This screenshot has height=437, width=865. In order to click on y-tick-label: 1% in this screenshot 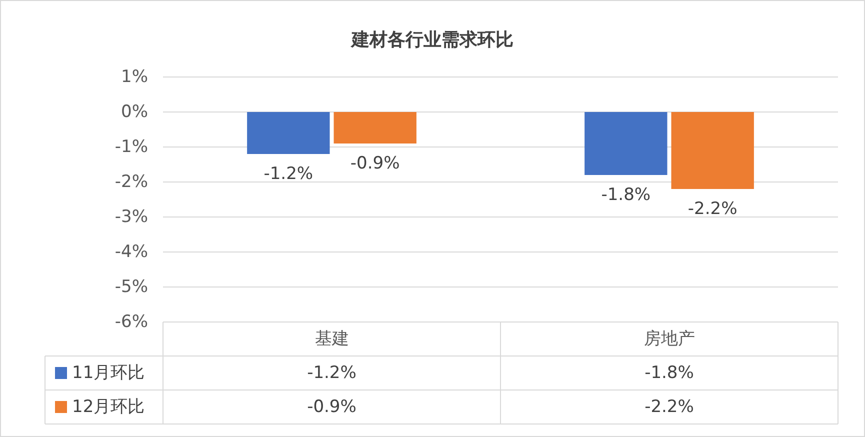, I will do `click(134, 77)`.